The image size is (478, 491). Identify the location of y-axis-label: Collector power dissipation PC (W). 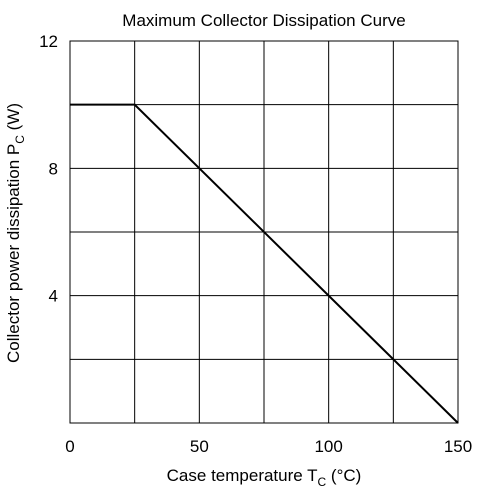
(15, 233).